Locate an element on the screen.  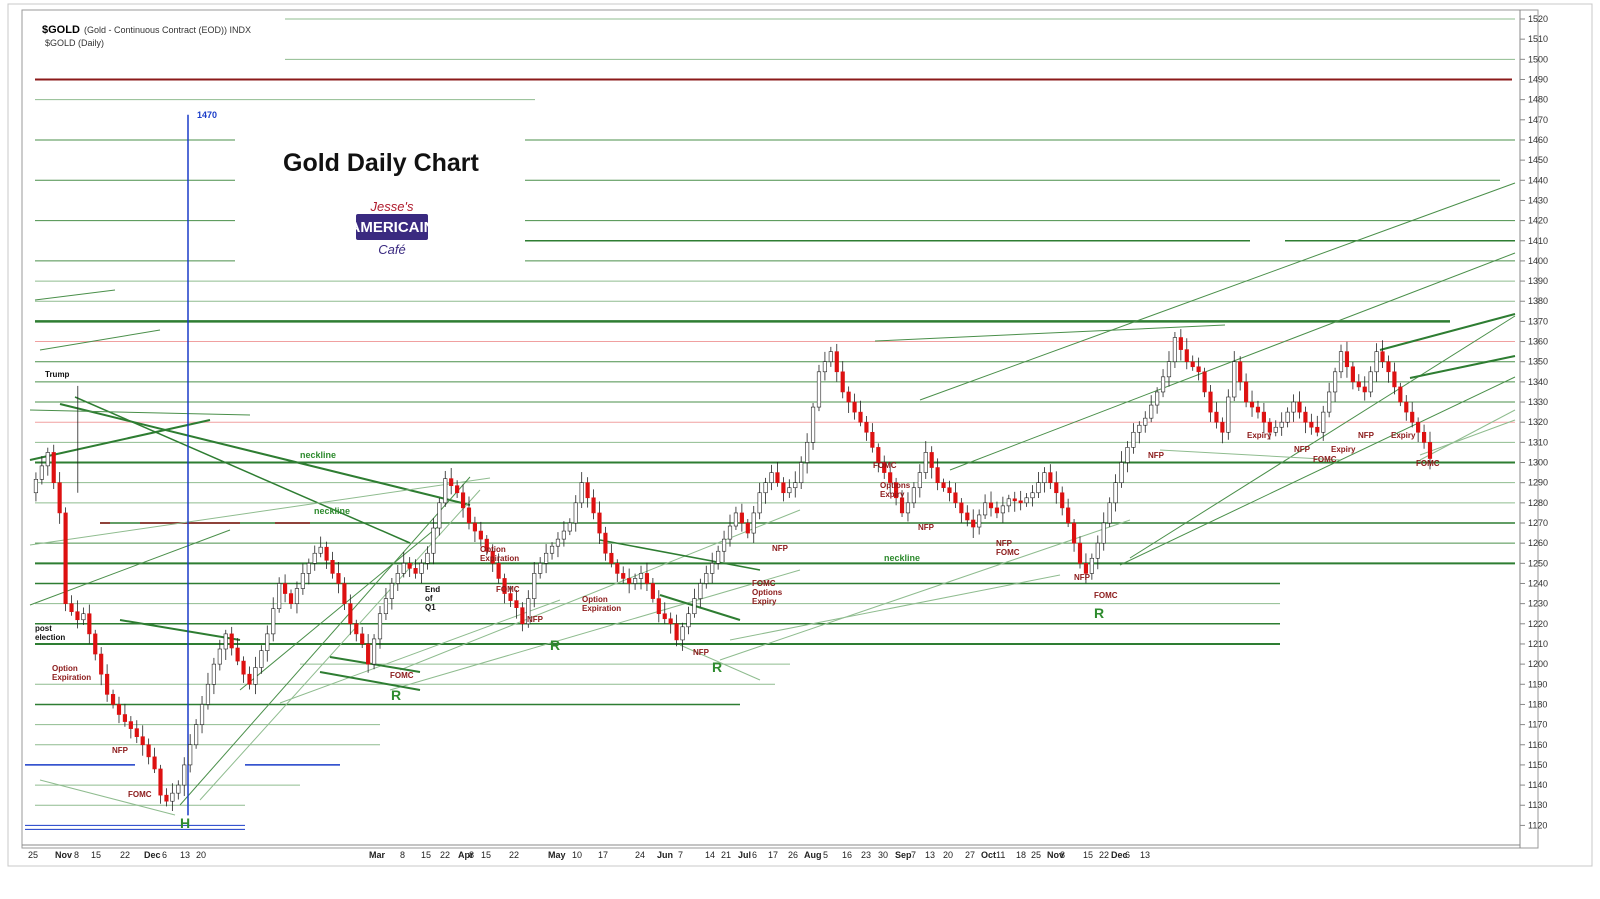
x-tick-label: 27 is located at coordinates (970, 855).